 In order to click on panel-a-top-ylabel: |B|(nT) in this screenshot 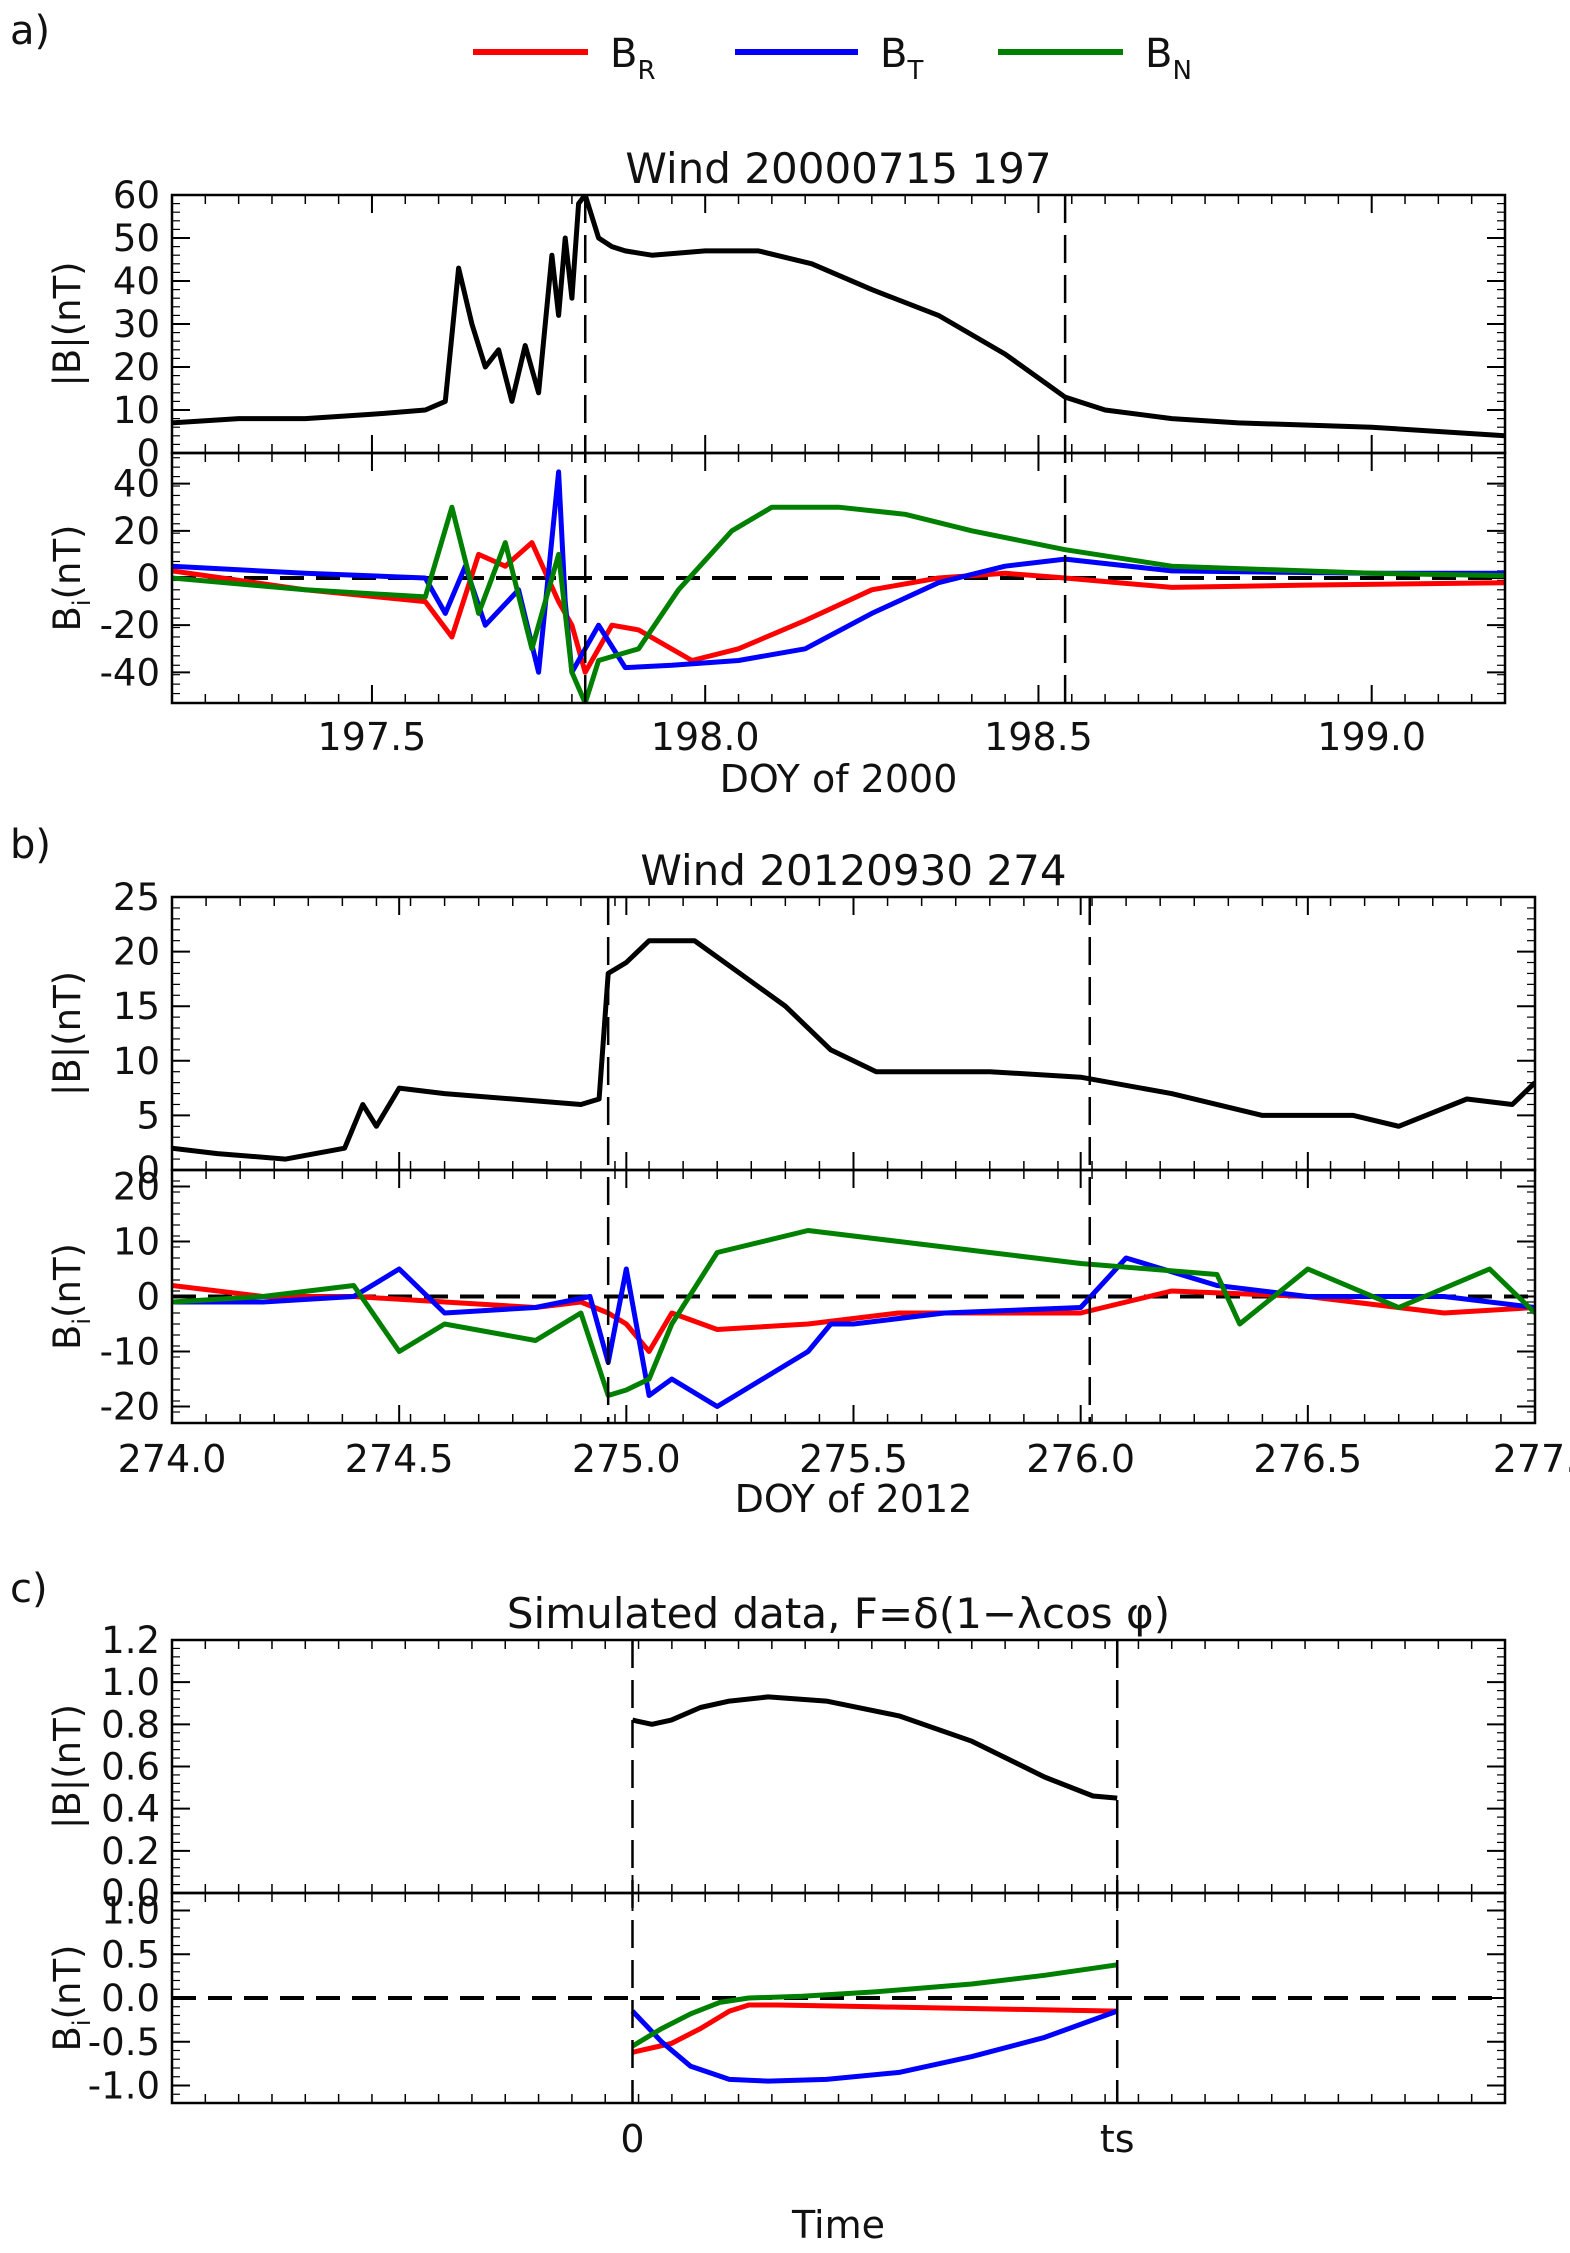, I will do `click(67, 323)`.